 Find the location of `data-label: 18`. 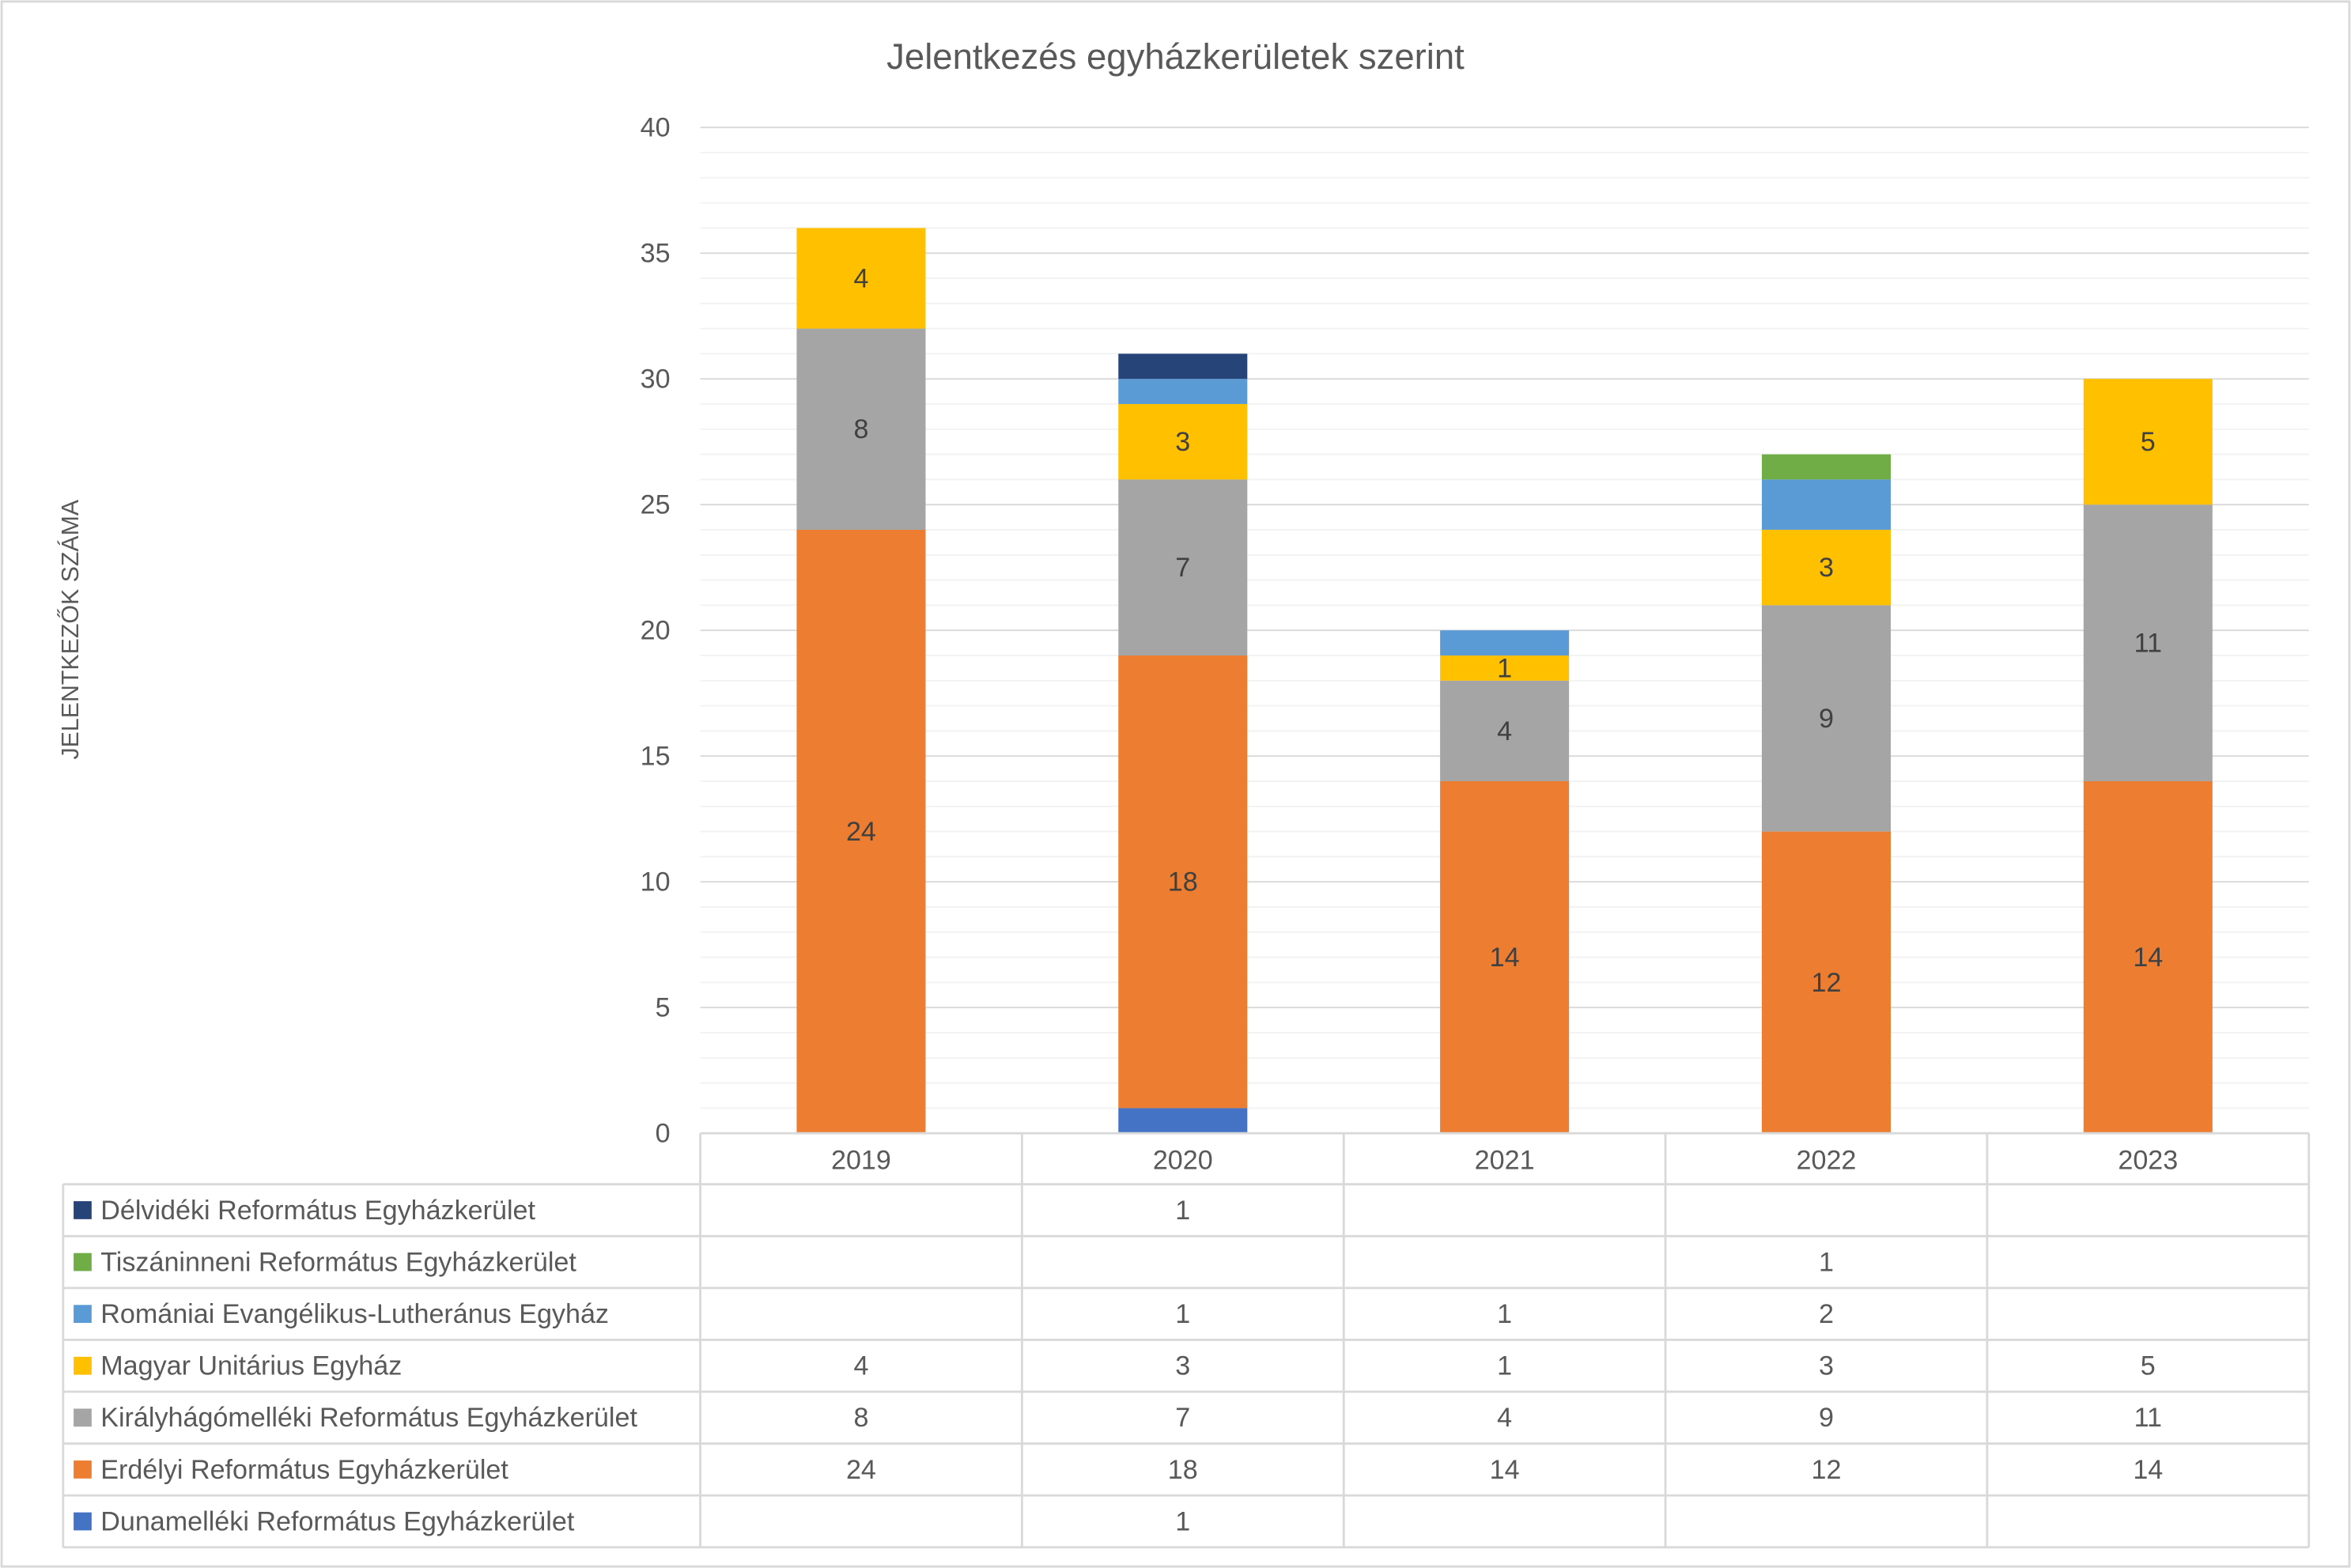

data-label: 18 is located at coordinates (1183, 882).